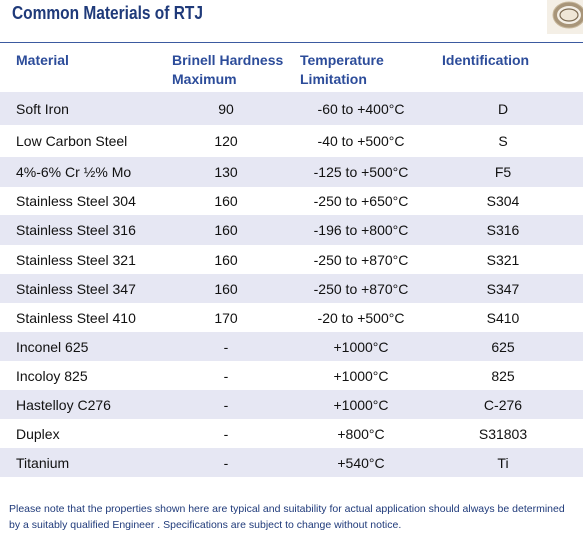 Image resolution: width=583 pixels, height=538 pixels. I want to click on temperature-cell: -125 to +500°C, so click(361, 172).